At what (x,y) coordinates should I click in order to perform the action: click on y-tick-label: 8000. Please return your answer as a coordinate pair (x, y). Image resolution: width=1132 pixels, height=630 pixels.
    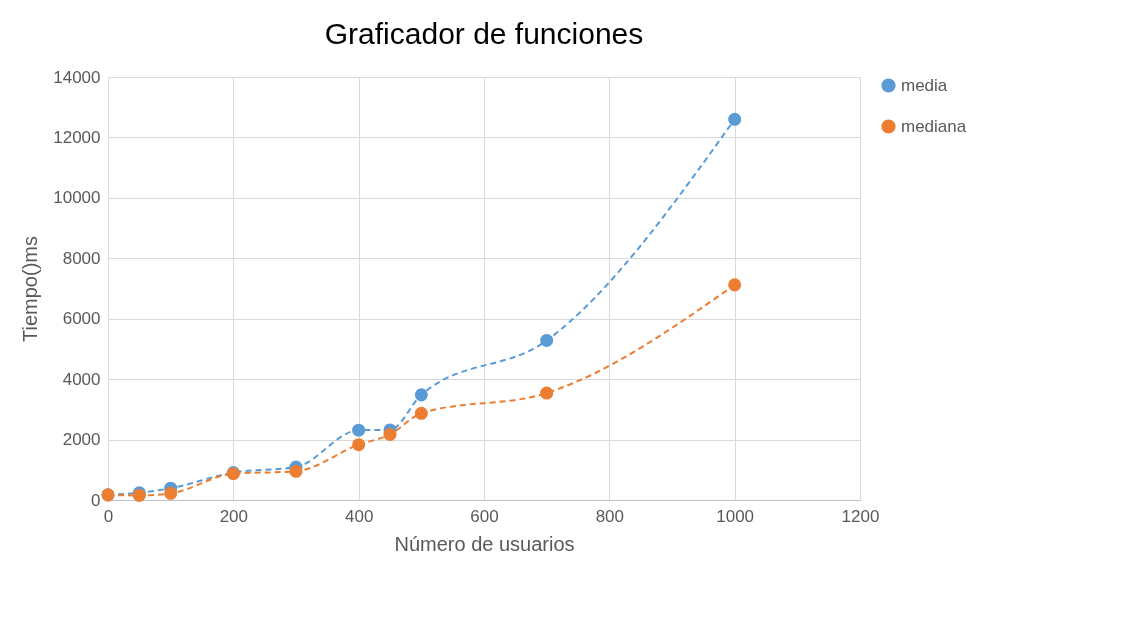
    Looking at the image, I should click on (81, 258).